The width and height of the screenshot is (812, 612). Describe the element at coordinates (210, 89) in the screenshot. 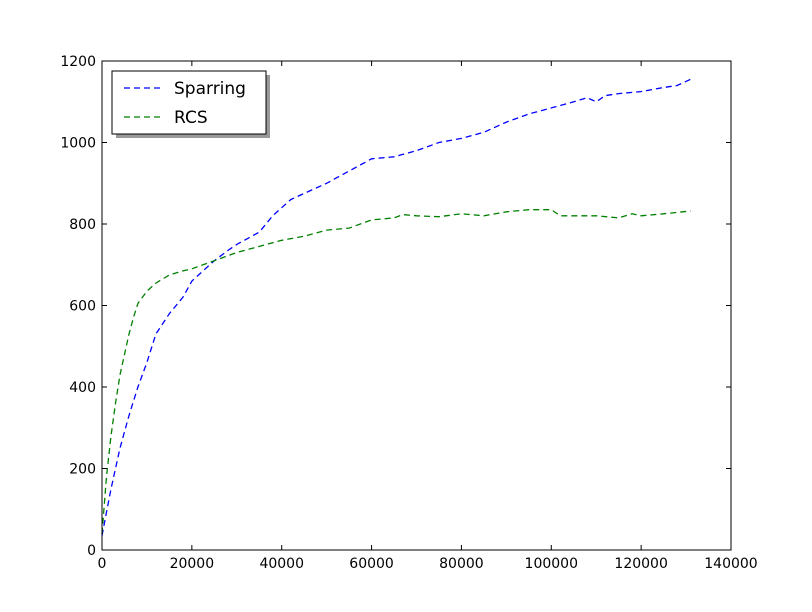

I see `legend-label-sparring: Sparring` at that location.